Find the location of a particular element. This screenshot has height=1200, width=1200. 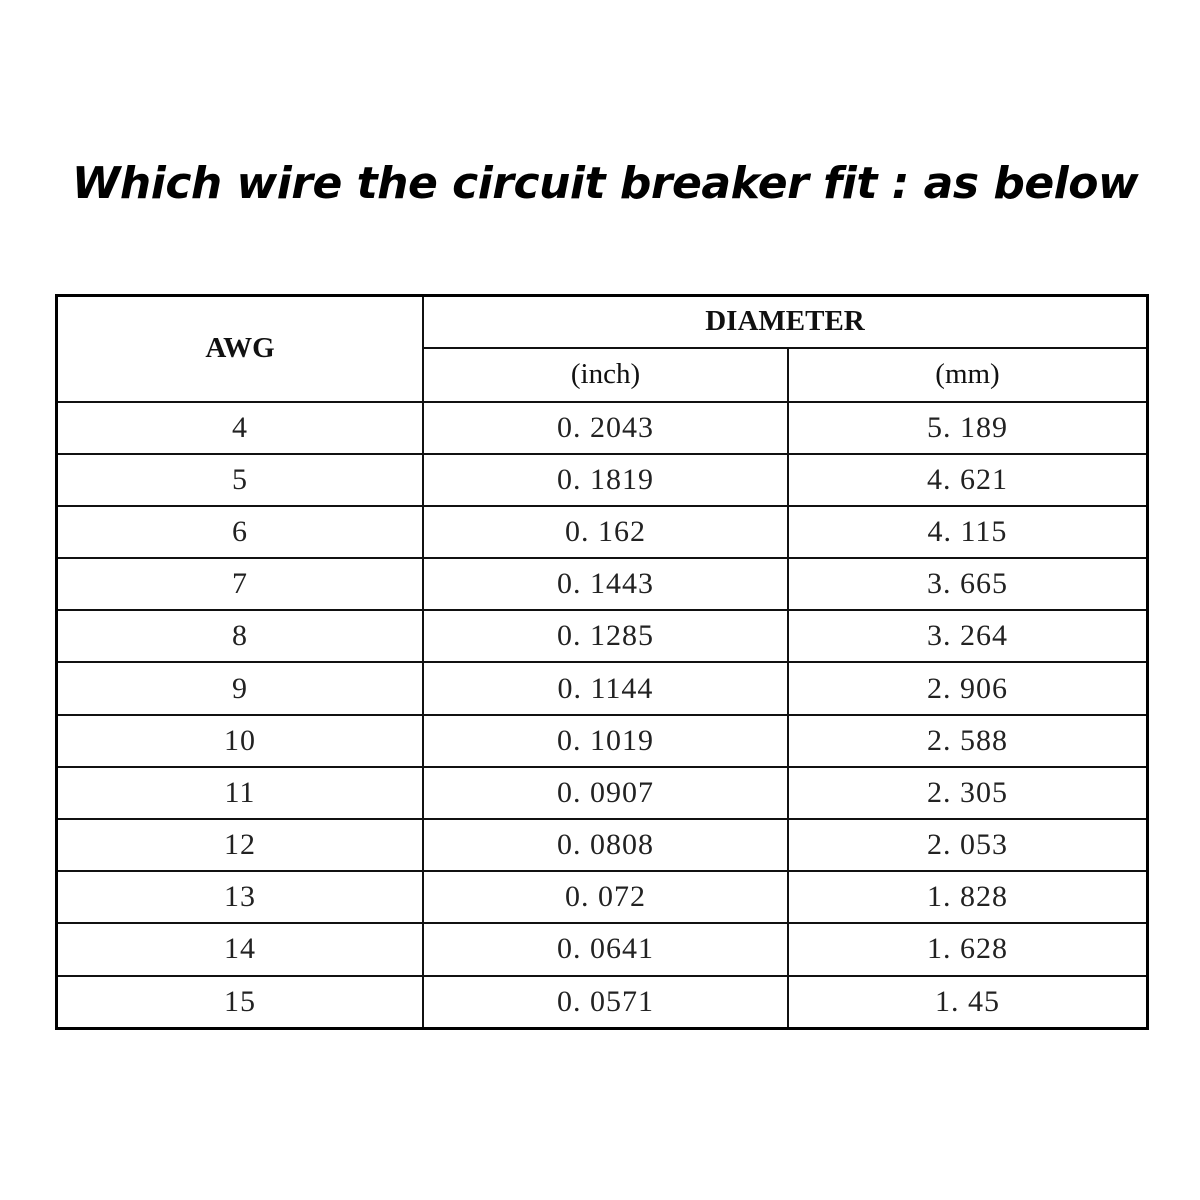

cell-awg: 14 is located at coordinates (239, 949).